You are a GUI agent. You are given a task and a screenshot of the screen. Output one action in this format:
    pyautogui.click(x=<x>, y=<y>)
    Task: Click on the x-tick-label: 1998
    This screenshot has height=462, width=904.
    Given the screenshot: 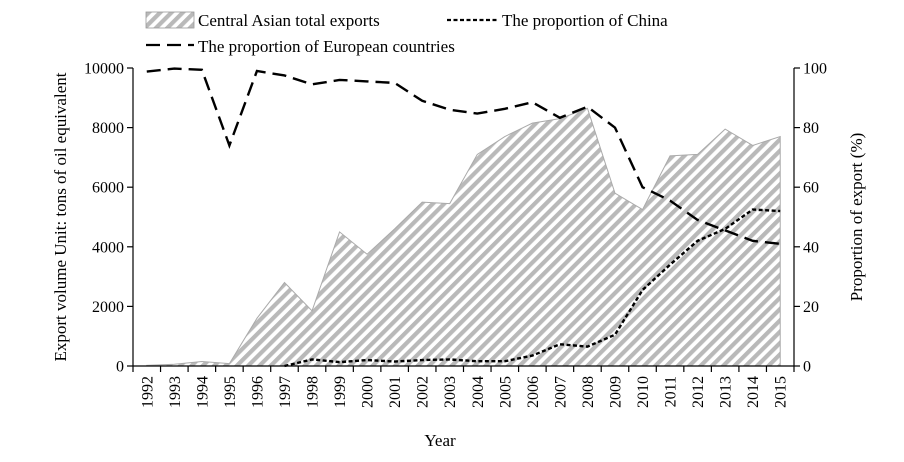 What is the action you would take?
    pyautogui.click(x=313, y=392)
    